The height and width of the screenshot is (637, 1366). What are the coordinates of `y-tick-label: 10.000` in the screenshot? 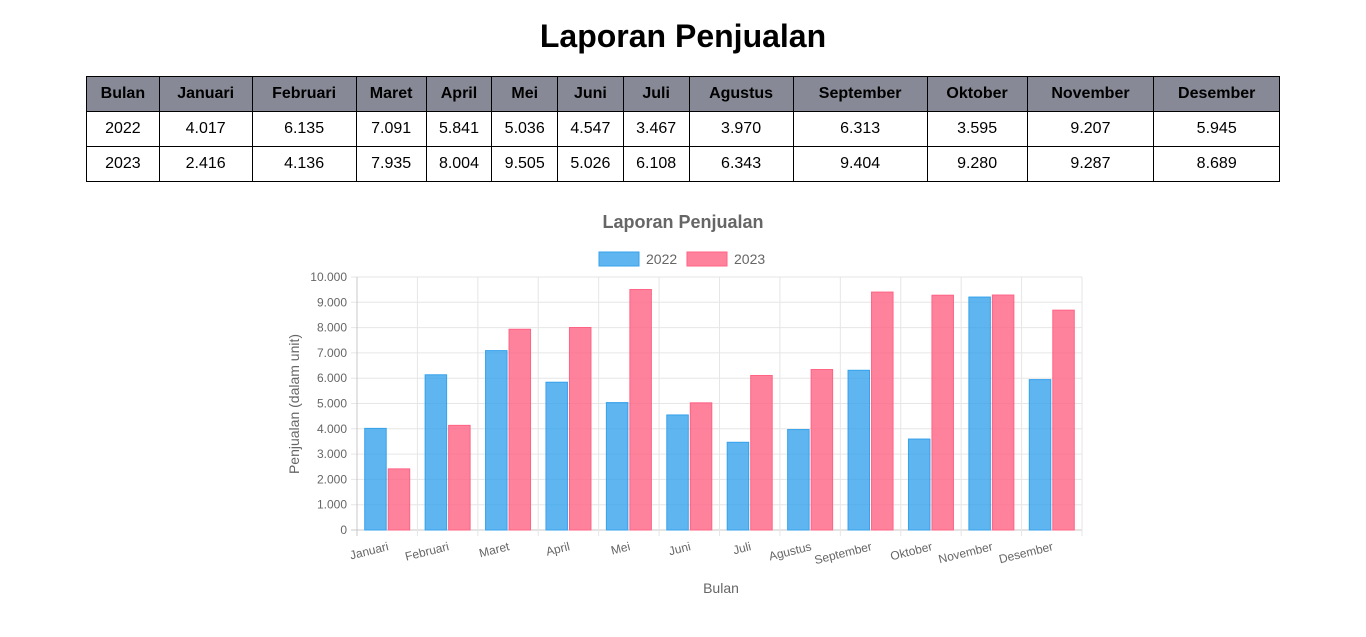 It's located at (328, 277).